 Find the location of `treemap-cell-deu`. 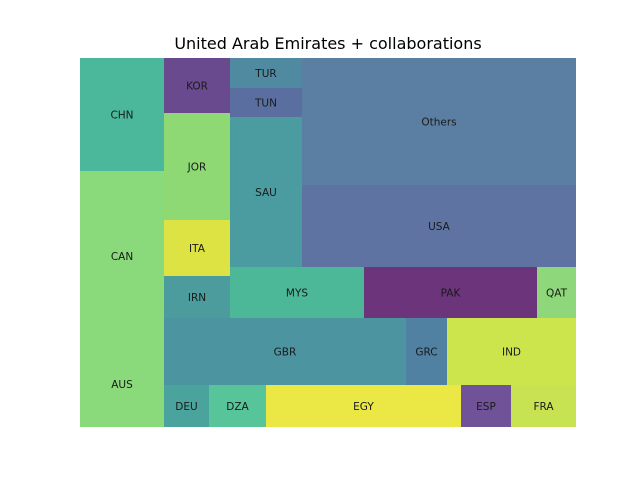

treemap-cell-deu is located at coordinates (186, 406).